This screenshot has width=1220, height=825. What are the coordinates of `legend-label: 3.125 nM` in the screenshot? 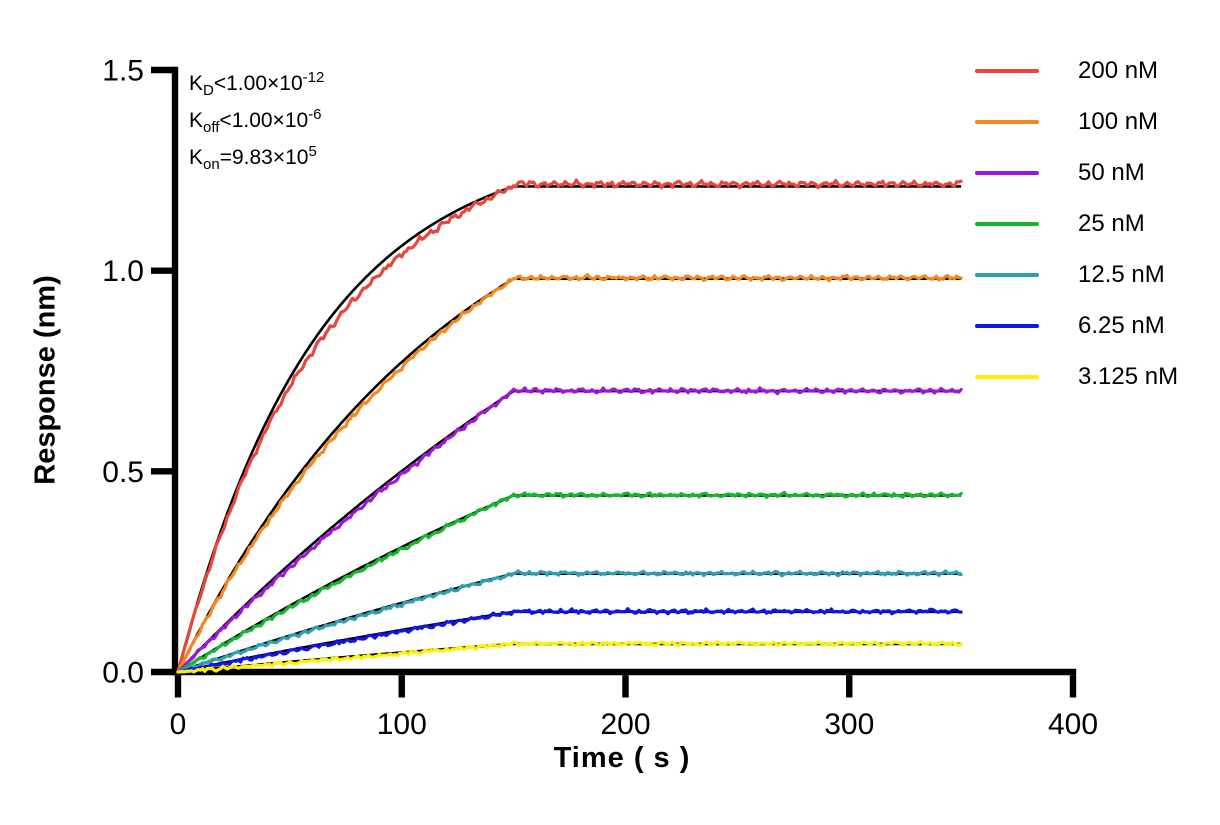 It's located at (1128, 376).